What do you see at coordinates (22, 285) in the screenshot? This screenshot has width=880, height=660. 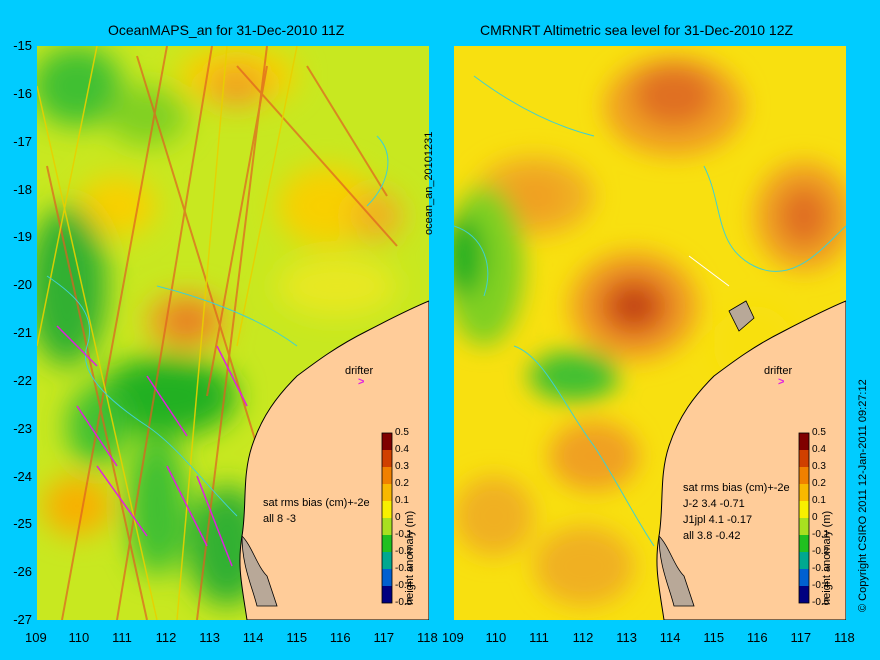 I see `y-tick-label: -20` at bounding box center [22, 285].